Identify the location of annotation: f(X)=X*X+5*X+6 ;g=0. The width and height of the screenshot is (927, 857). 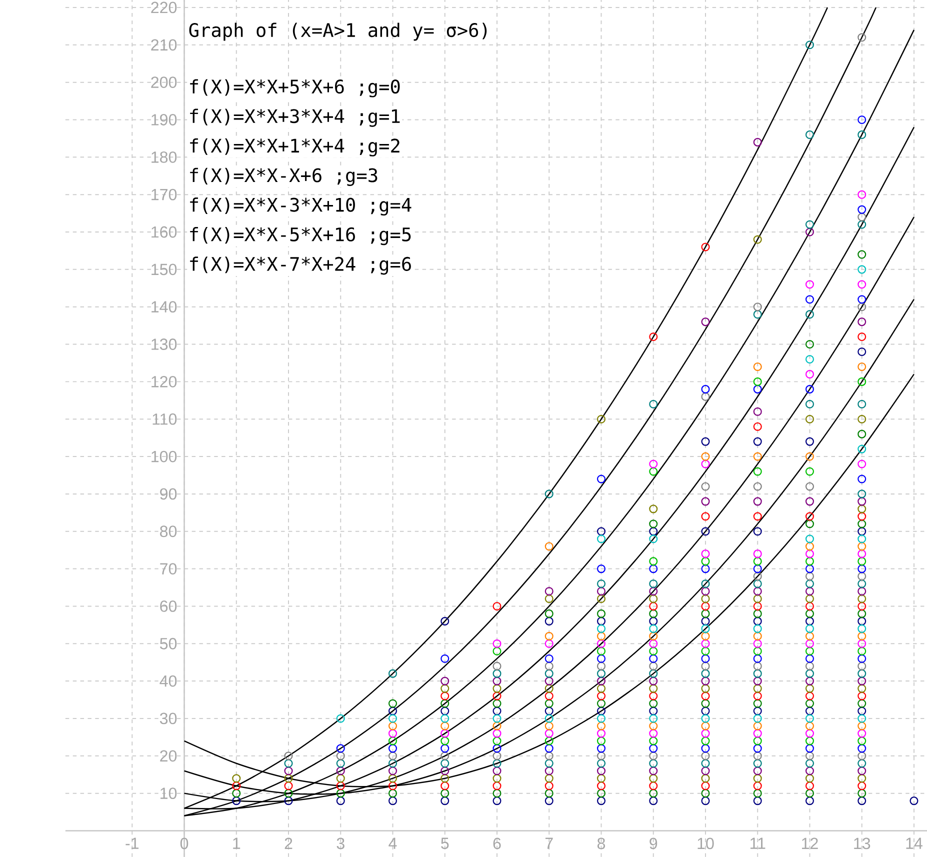
(295, 88).